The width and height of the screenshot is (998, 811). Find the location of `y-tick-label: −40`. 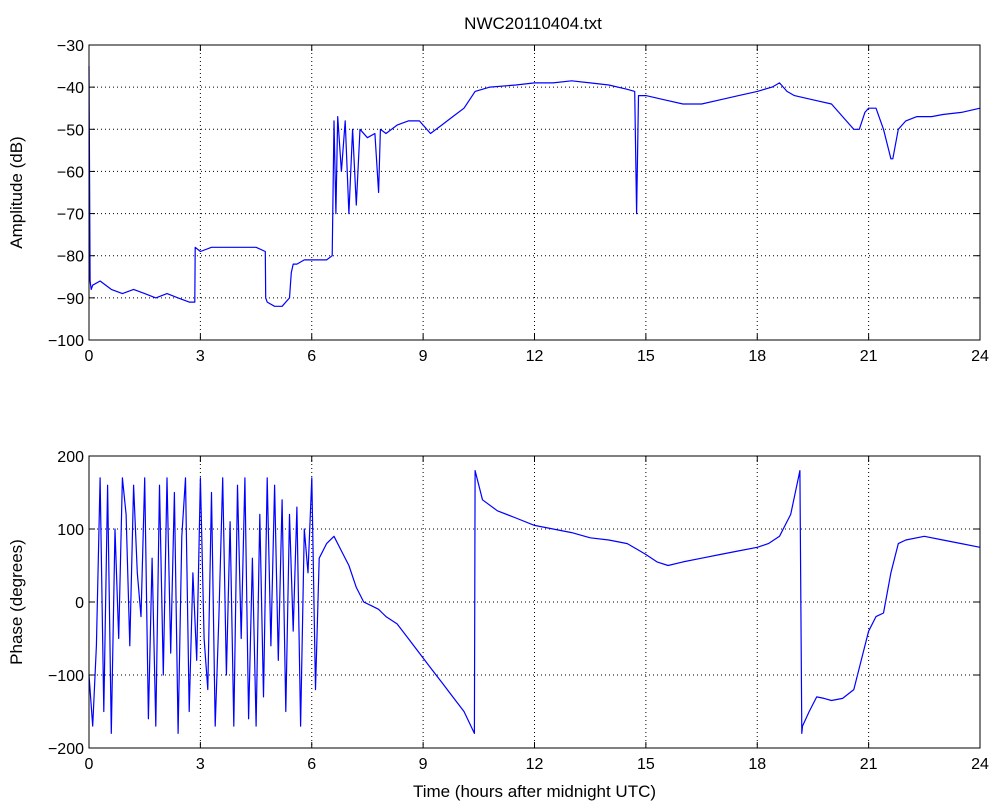

y-tick-label: −40 is located at coordinates (70, 88).